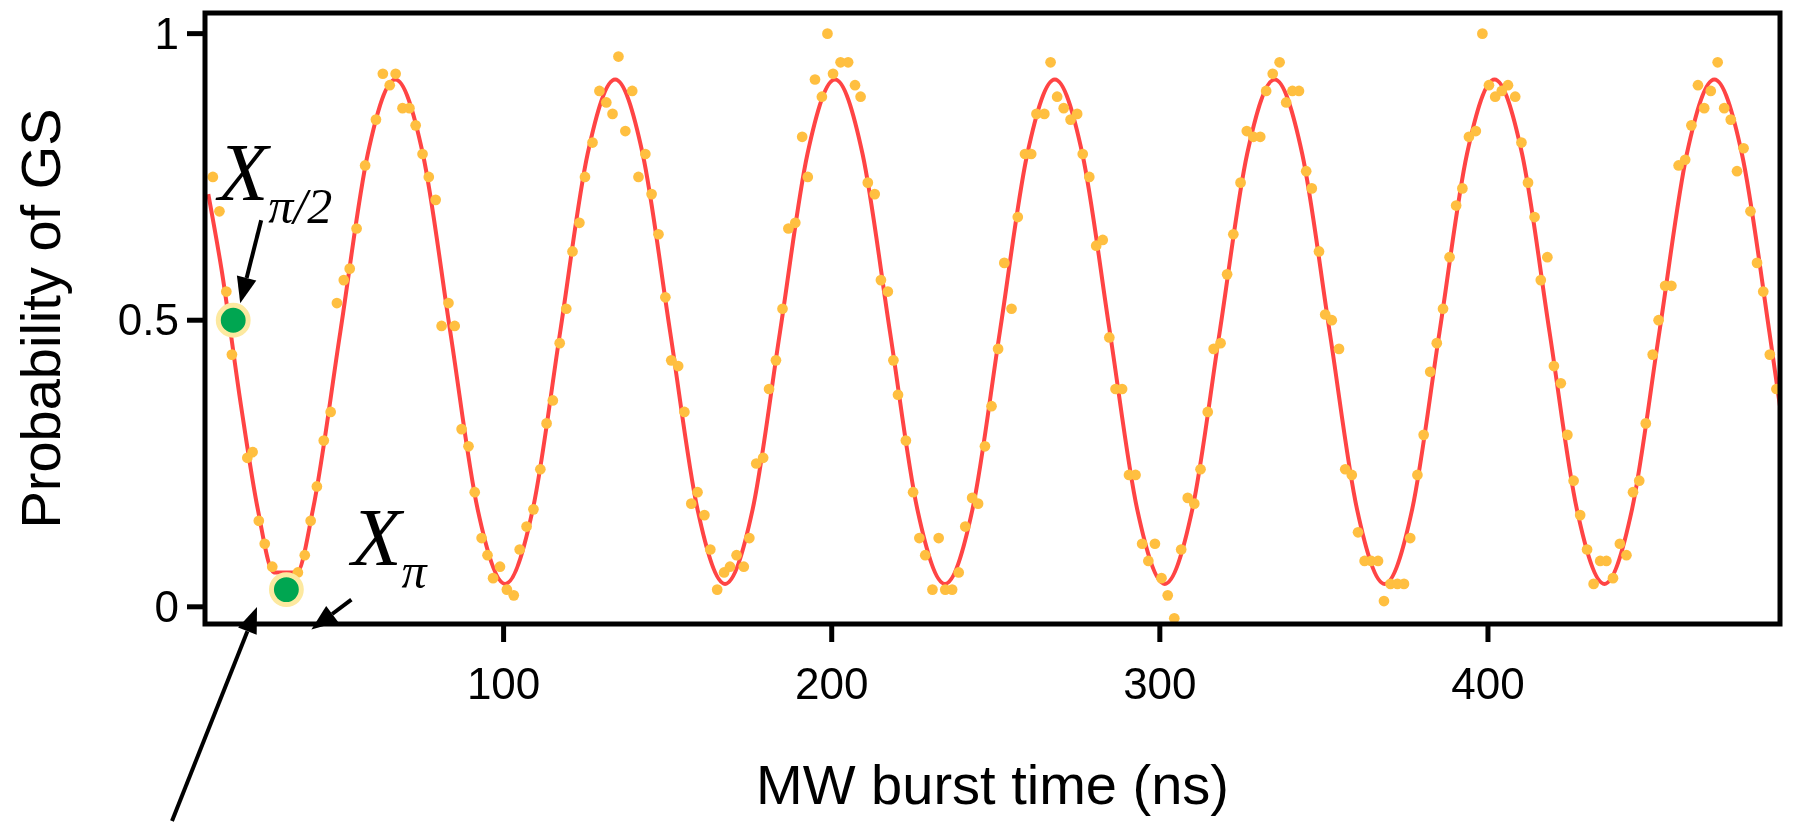 The image size is (1798, 822). Describe the element at coordinates (166, 606) in the screenshot. I see `y-tick-label: 0` at that location.